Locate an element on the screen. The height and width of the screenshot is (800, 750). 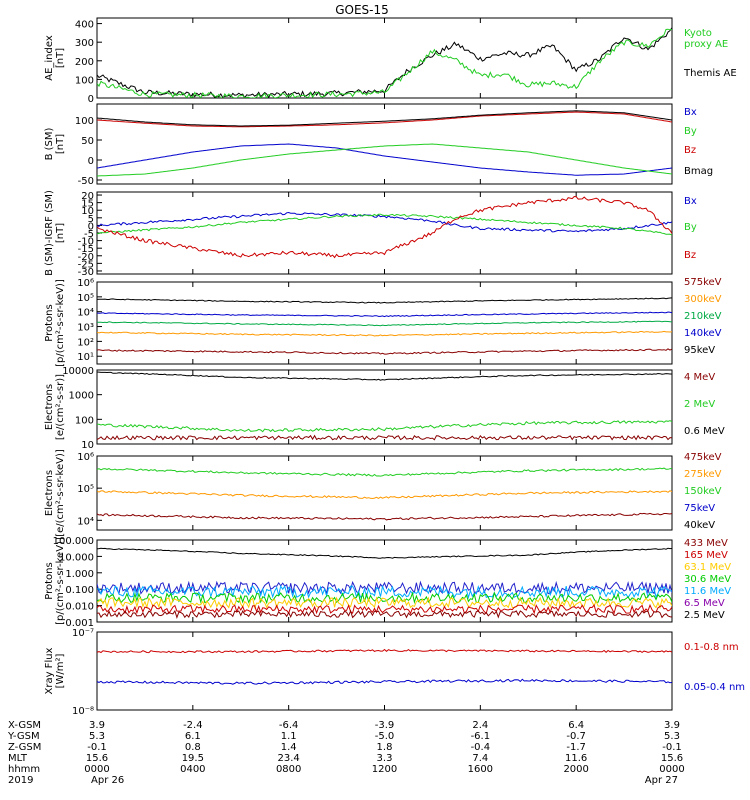
footer-value: -0.1 is located at coordinates (97, 747).